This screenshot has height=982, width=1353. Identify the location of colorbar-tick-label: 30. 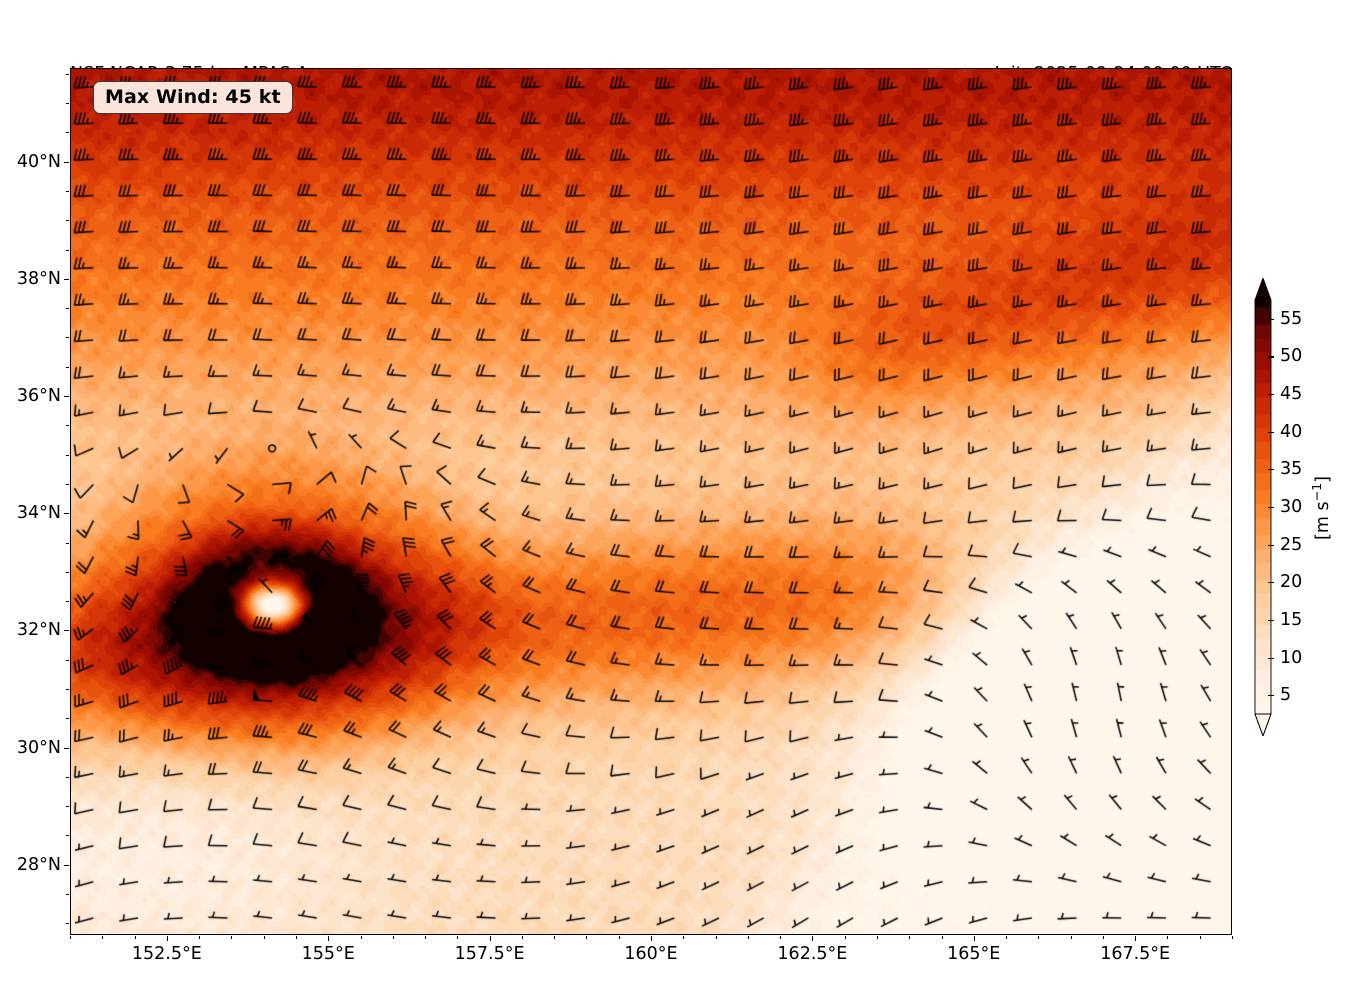
(1291, 507).